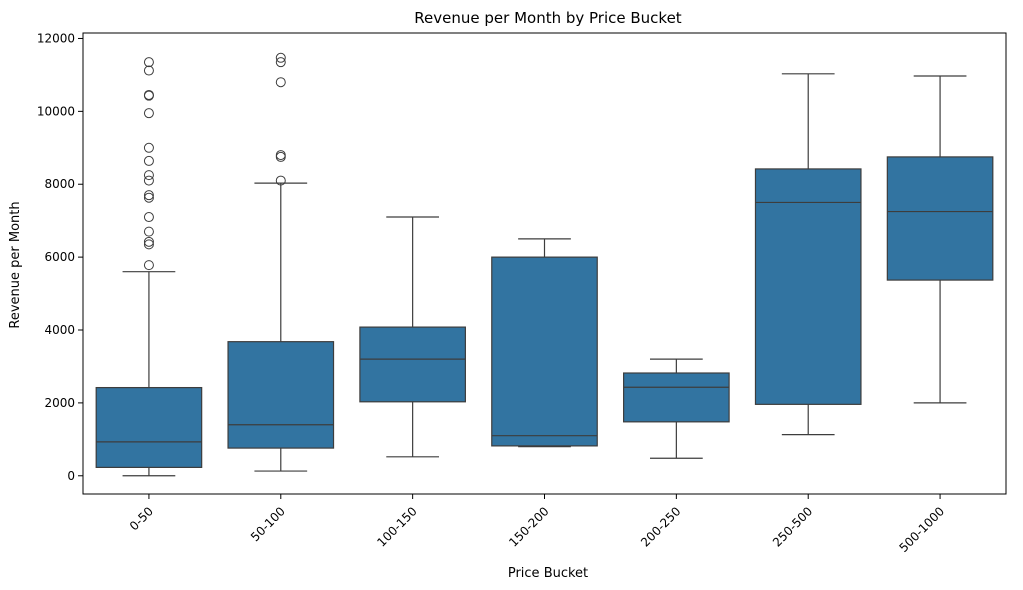  Describe the element at coordinates (528, 526) in the screenshot. I see `x-tick-label: 150-200` at that location.